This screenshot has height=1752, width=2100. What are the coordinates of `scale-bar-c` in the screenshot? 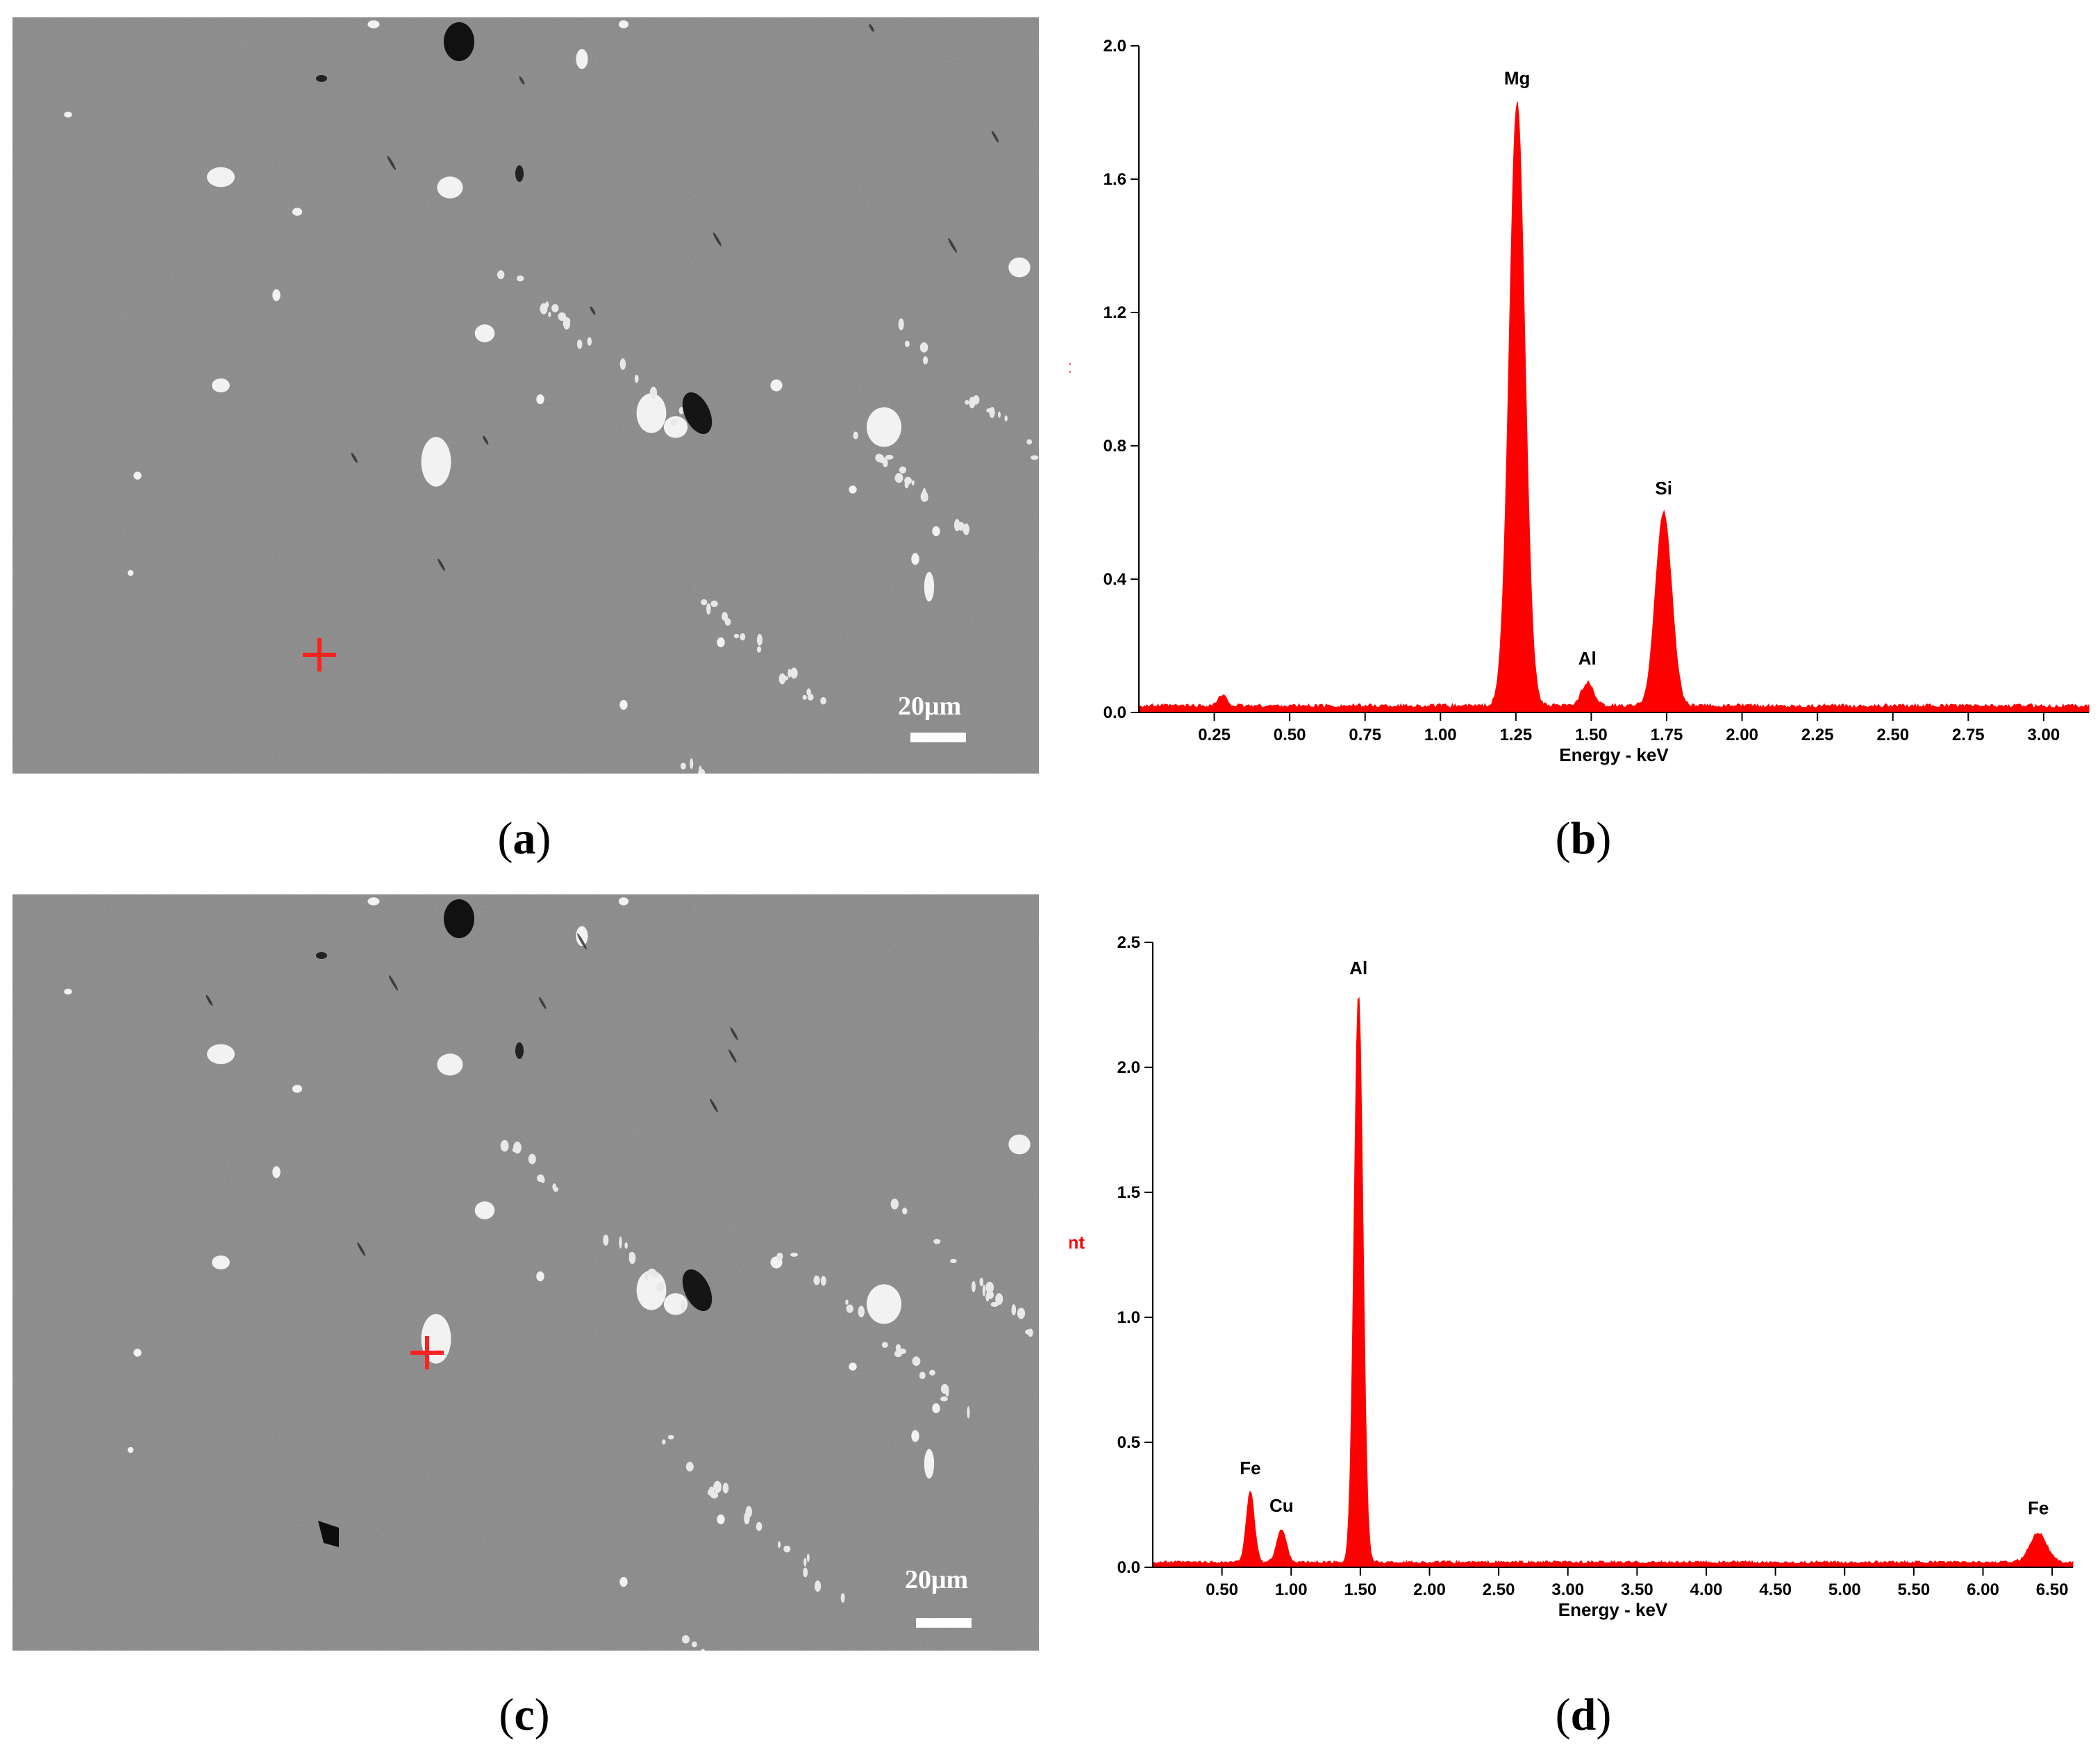 It's located at (944, 1623).